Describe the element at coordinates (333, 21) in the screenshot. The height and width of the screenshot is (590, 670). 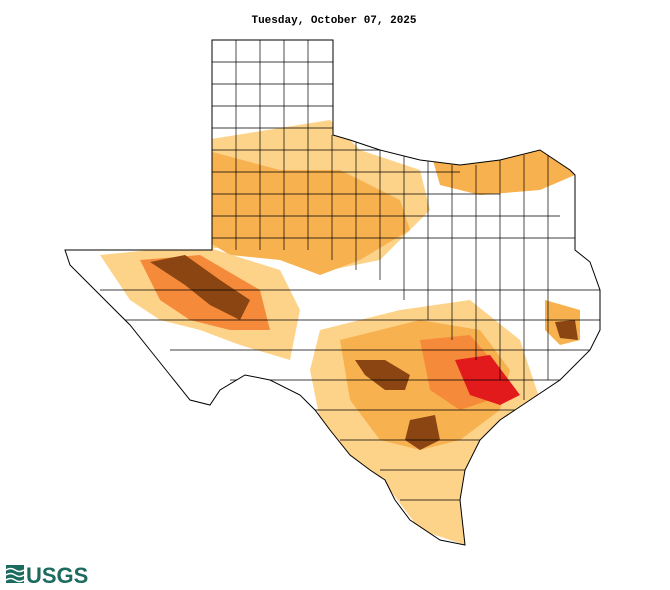
I see `map-title: Tuesday, October 07, 2025` at that location.